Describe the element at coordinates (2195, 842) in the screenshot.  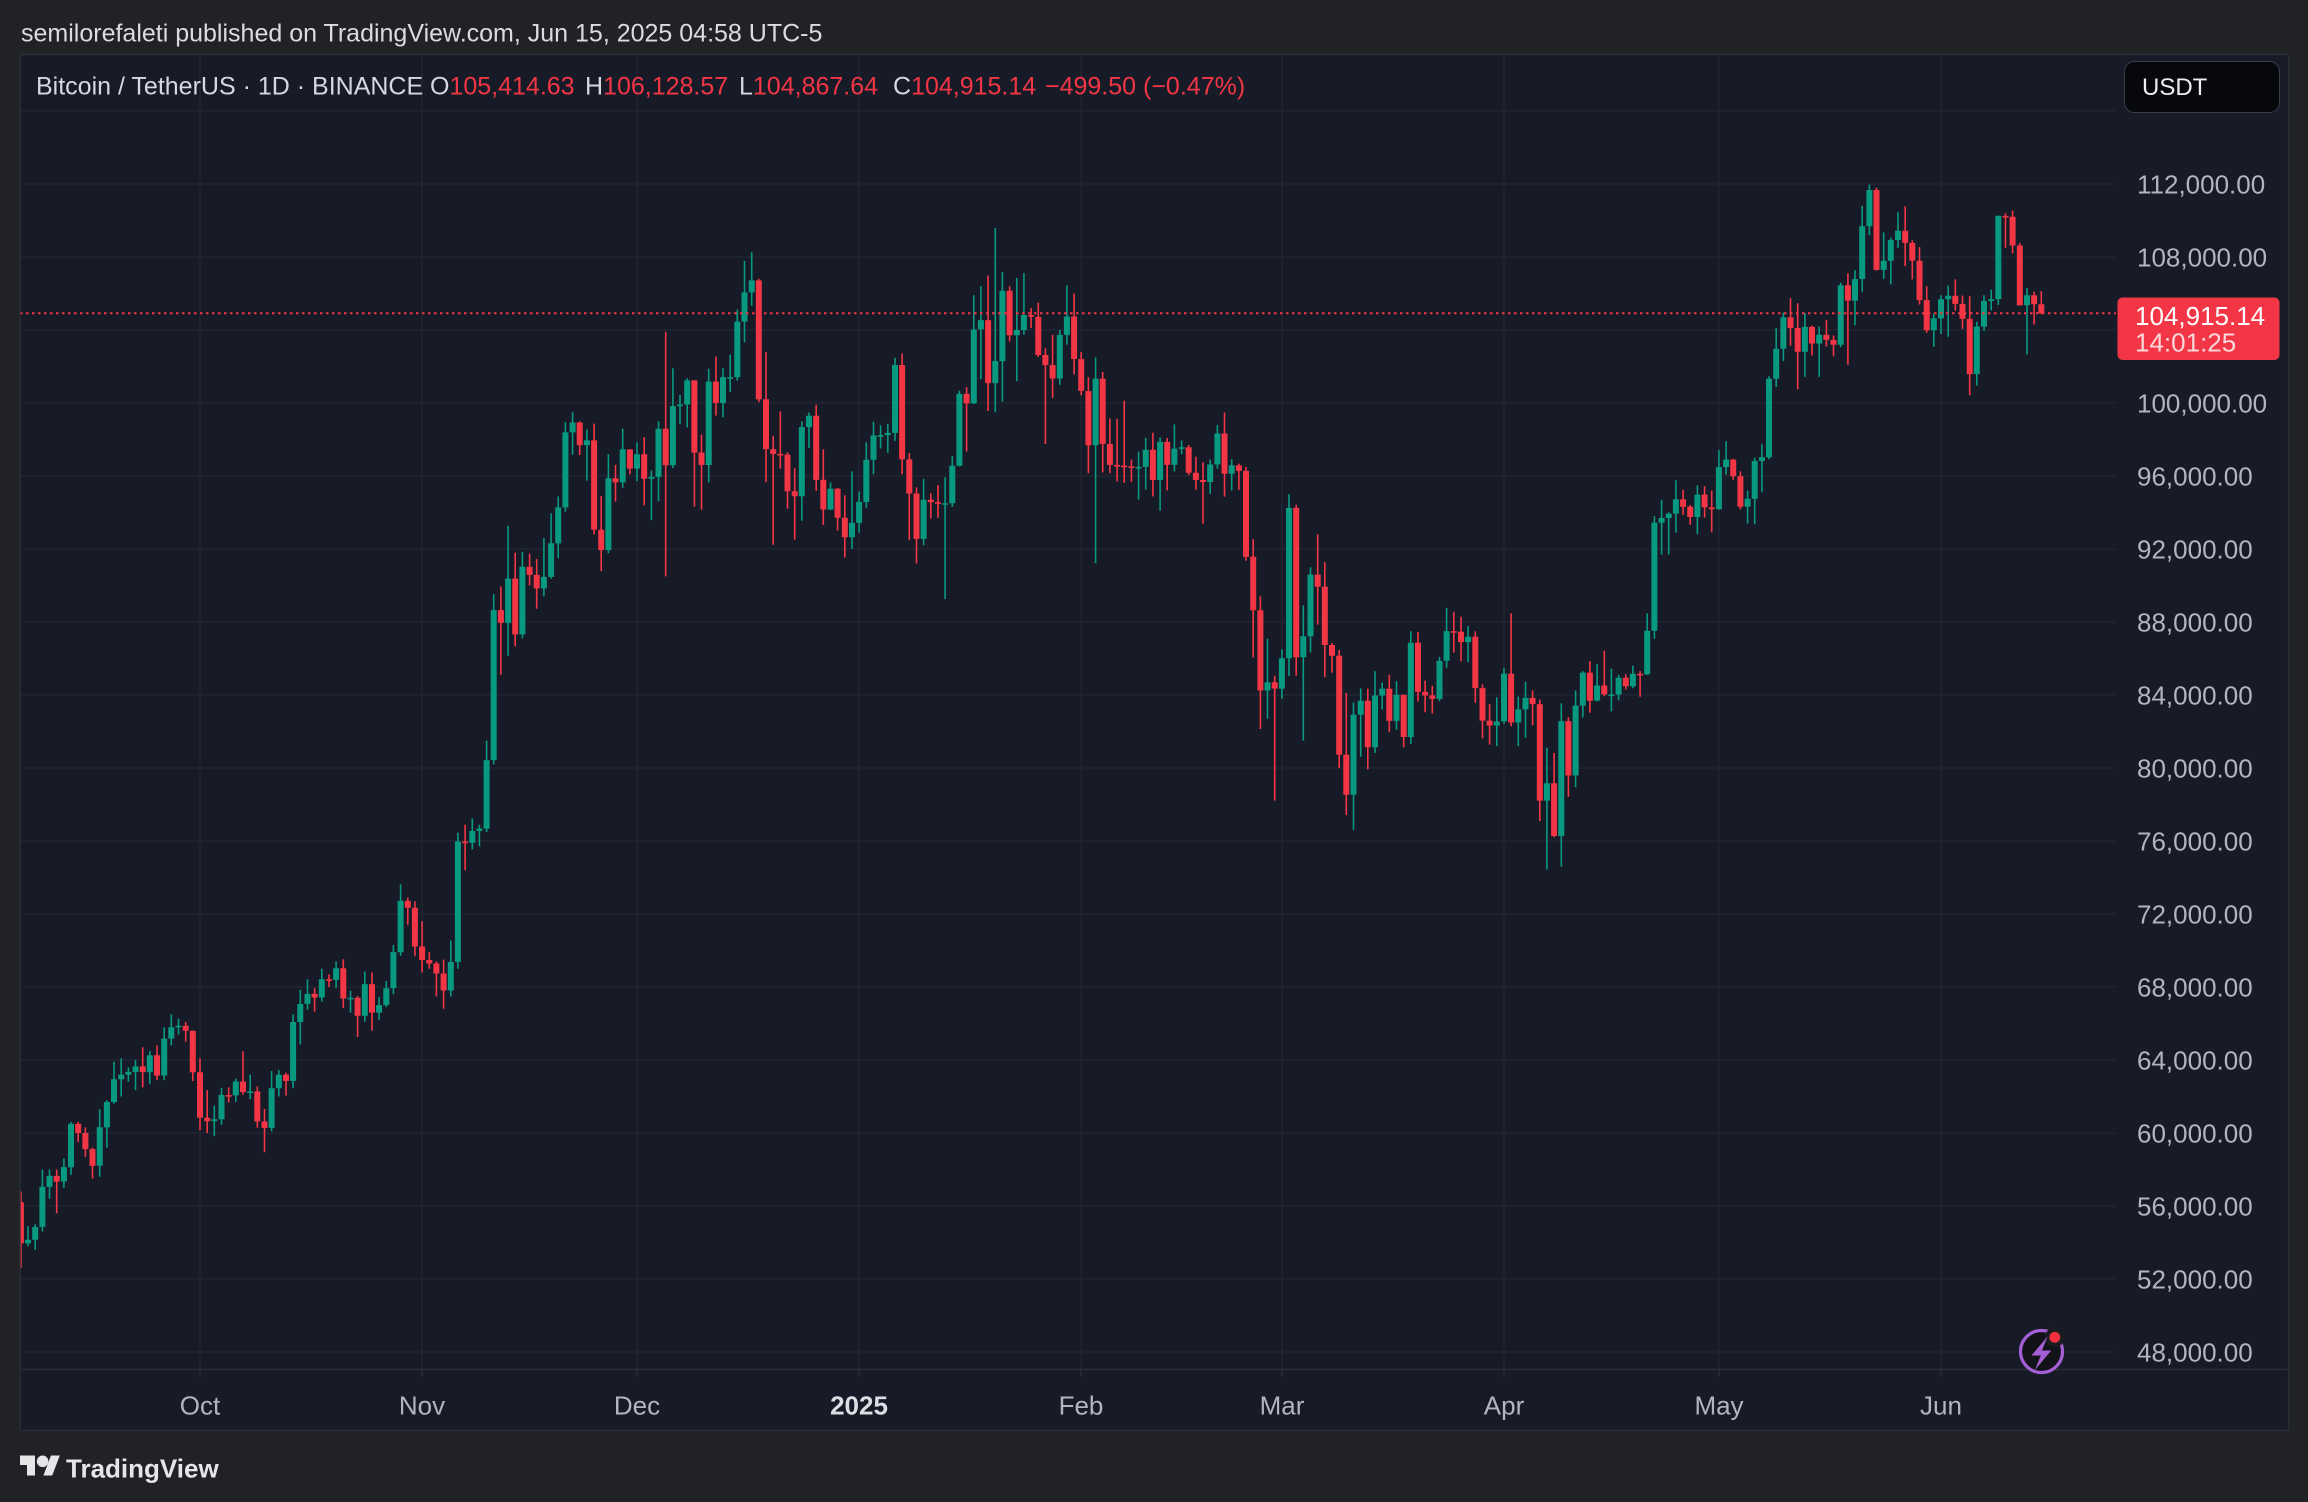
I see `svg-text: 76,000.00` at that location.